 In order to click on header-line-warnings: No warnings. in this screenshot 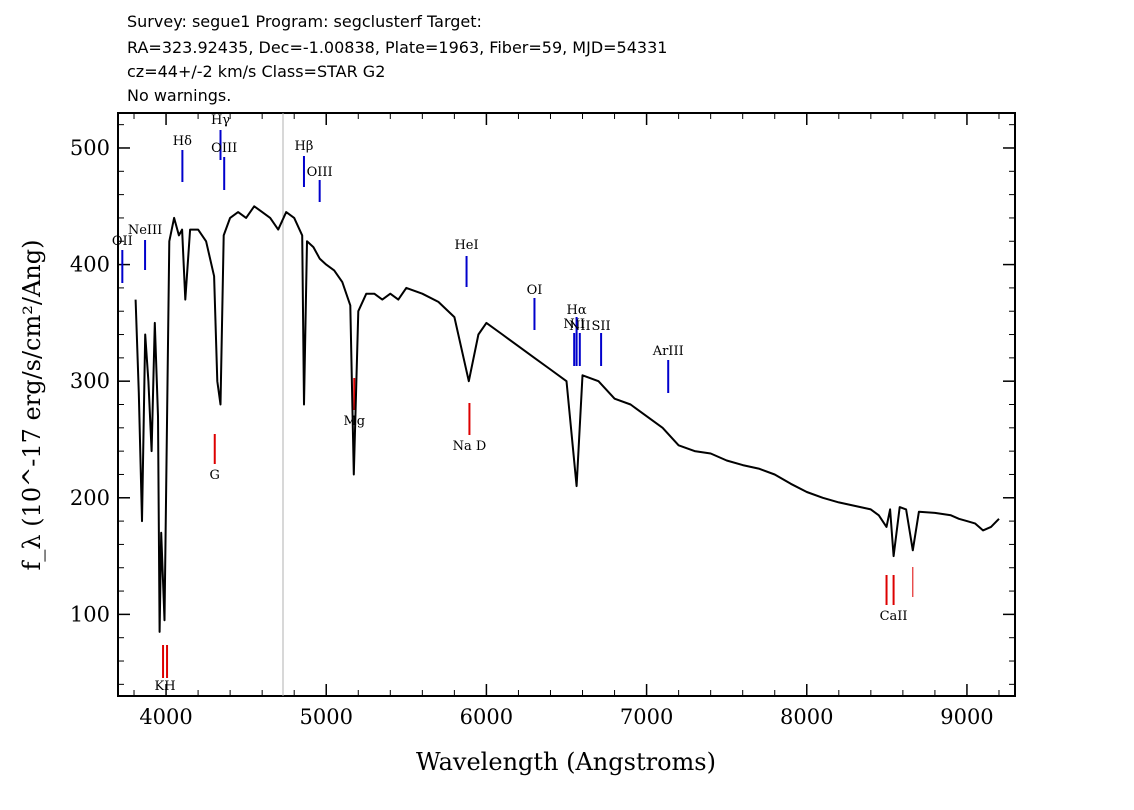, I will do `click(179, 95)`.